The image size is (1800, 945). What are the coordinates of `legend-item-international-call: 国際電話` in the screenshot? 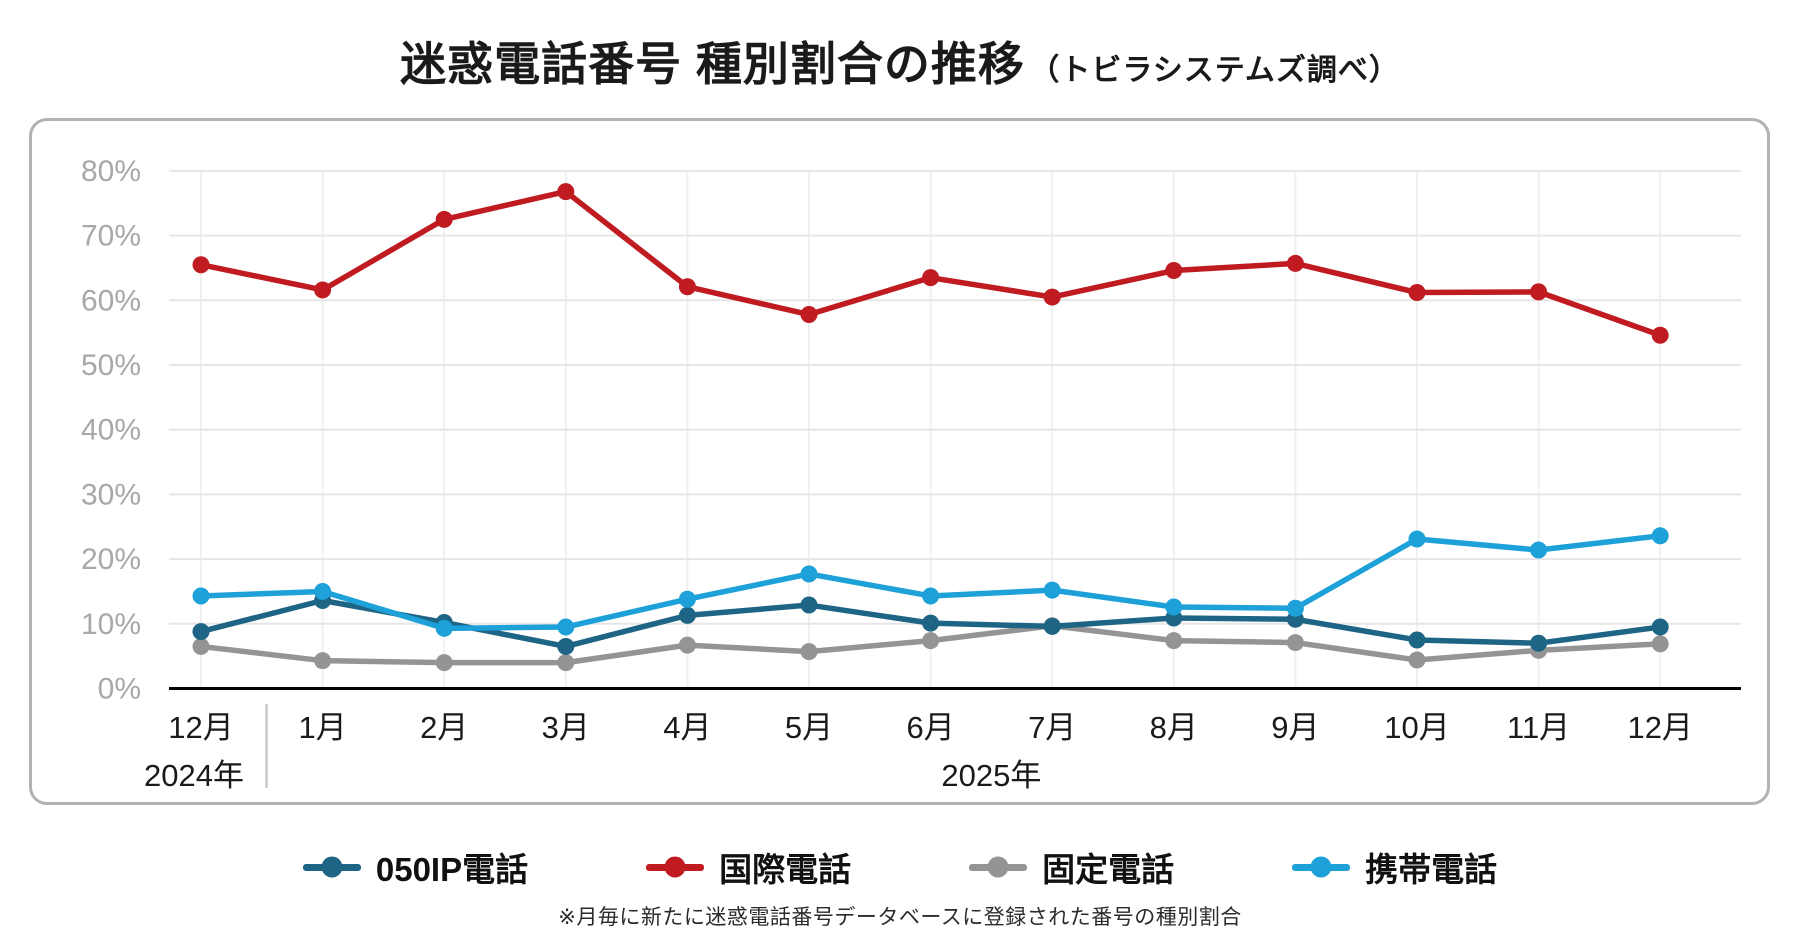 It's located at (748, 867).